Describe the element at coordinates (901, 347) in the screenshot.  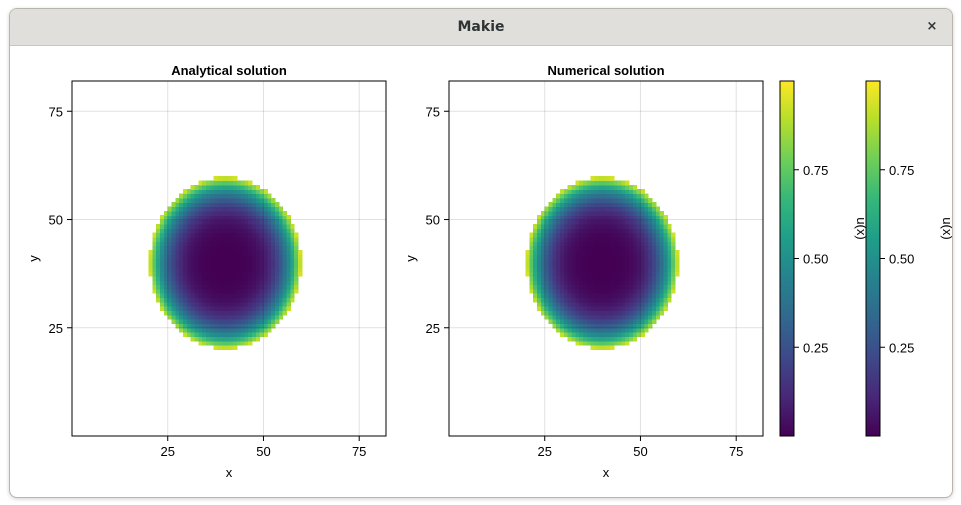
I see `colorbar-tick-label: 0.25` at that location.